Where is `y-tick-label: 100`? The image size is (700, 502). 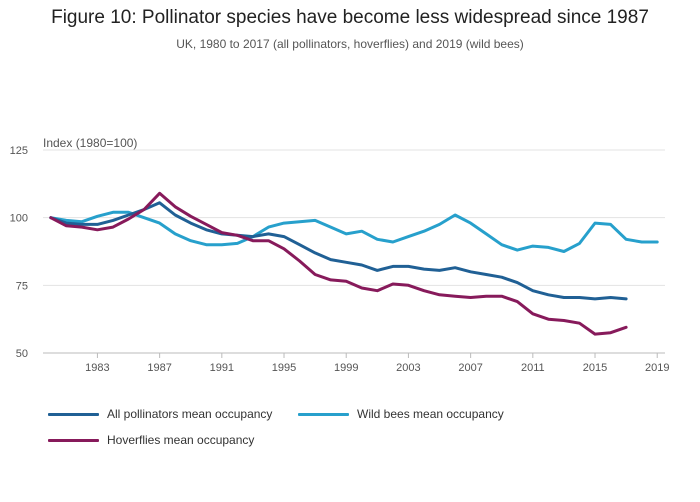
y-tick-label: 100 is located at coordinates (19, 219).